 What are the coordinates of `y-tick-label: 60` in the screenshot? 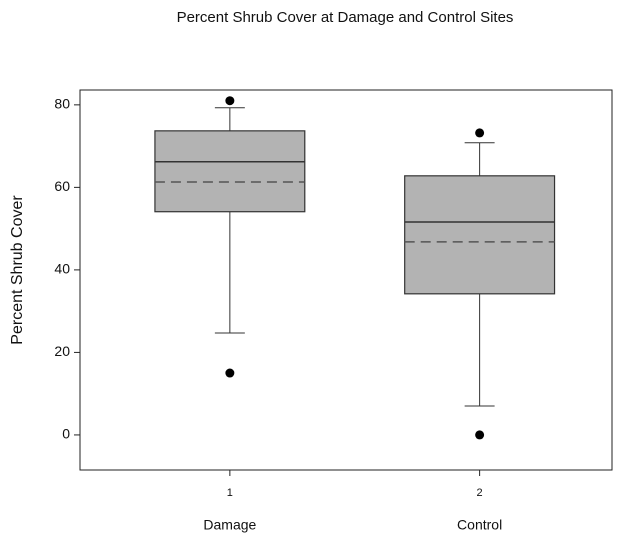 It's located at (62, 186).